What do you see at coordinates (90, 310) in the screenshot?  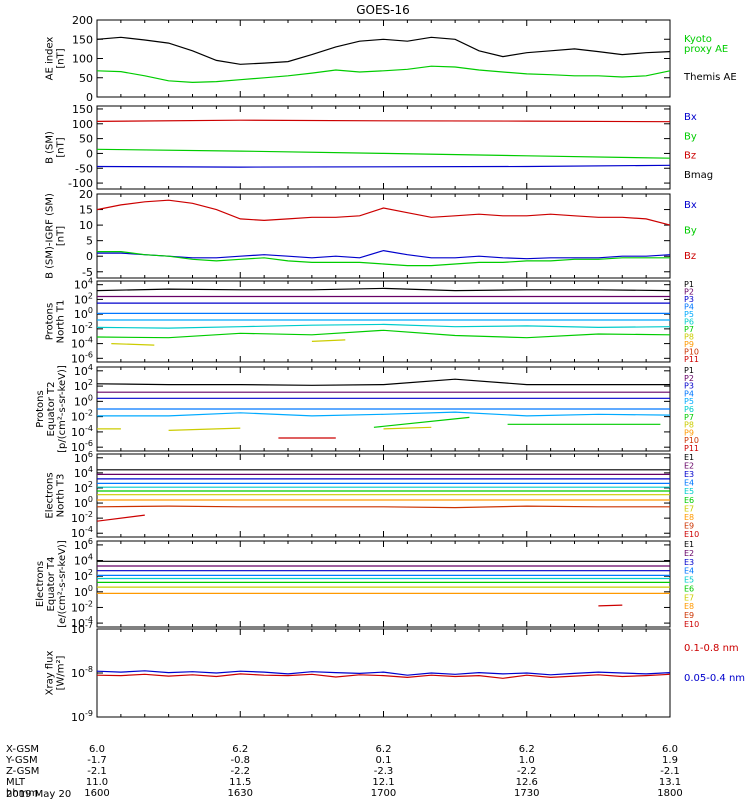 I see `y-tick-exponent: 0` at bounding box center [90, 310].